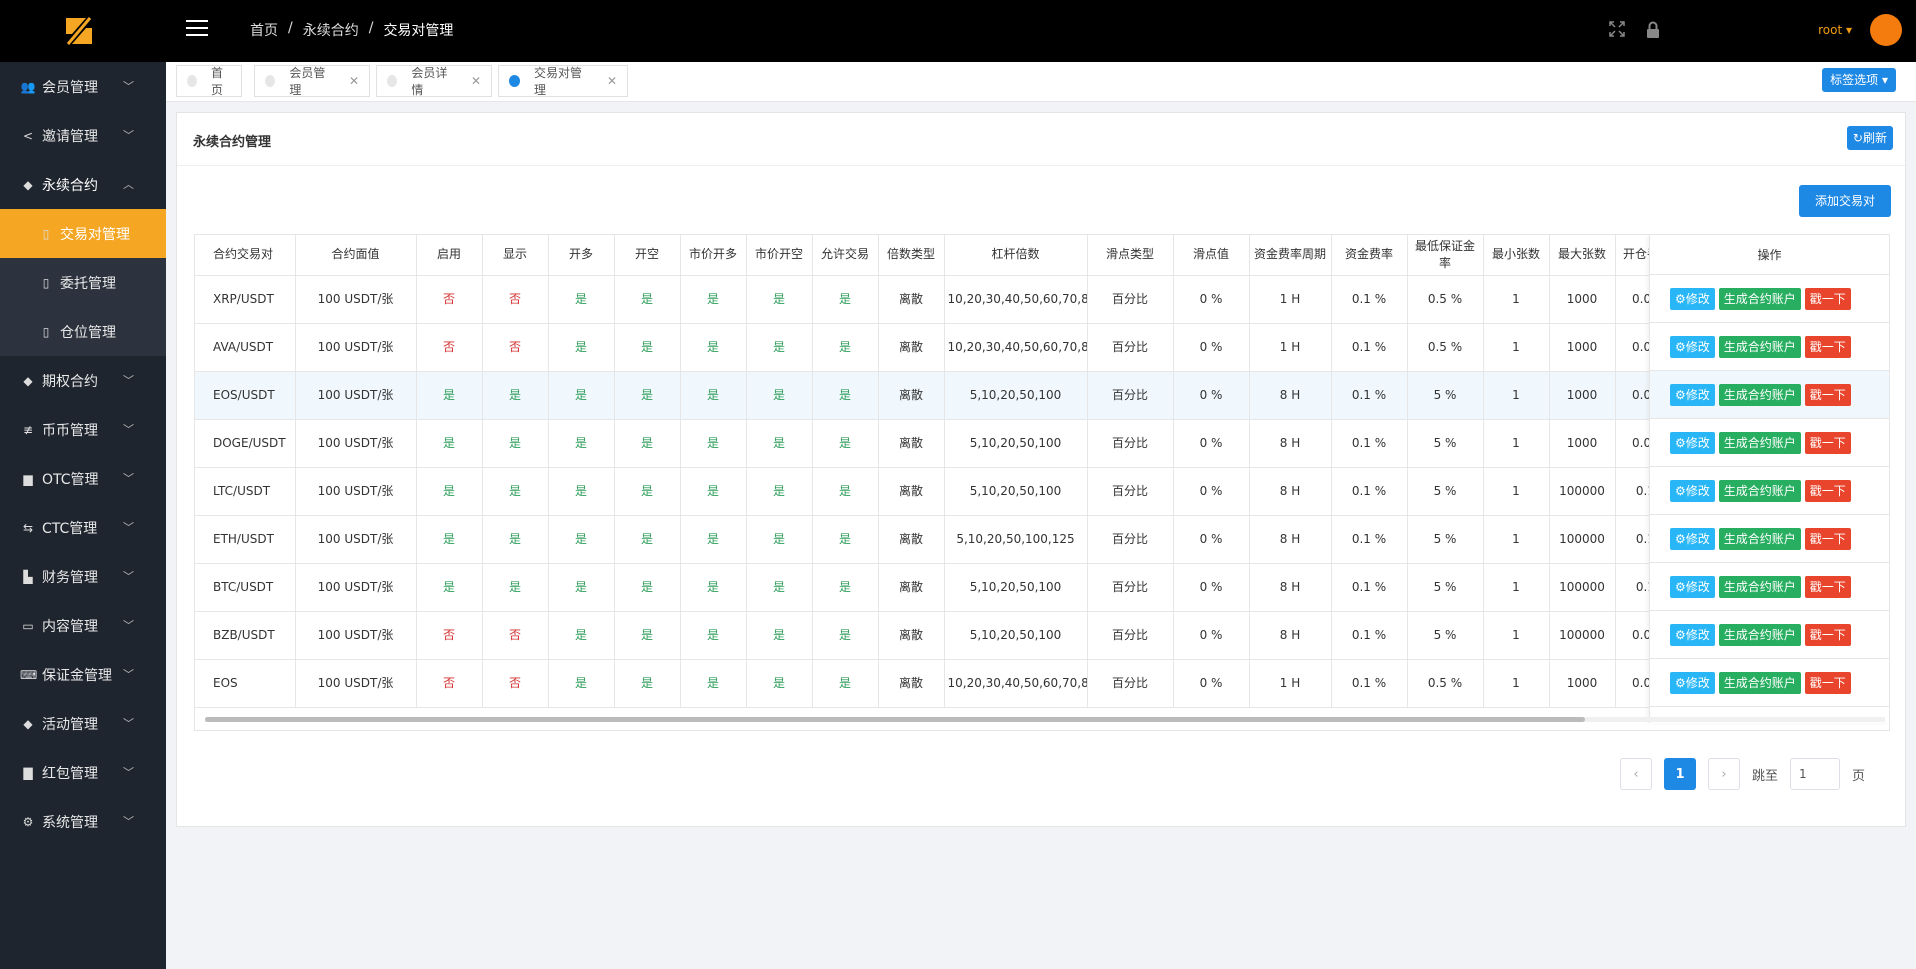  What do you see at coordinates (1016, 255) in the screenshot?
I see `column-header: 杠杆倍数` at bounding box center [1016, 255].